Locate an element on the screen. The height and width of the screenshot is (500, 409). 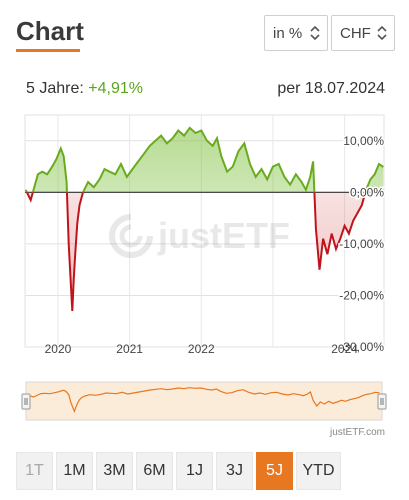
as-of-date: per 18.07.2024 is located at coordinates (331, 88).